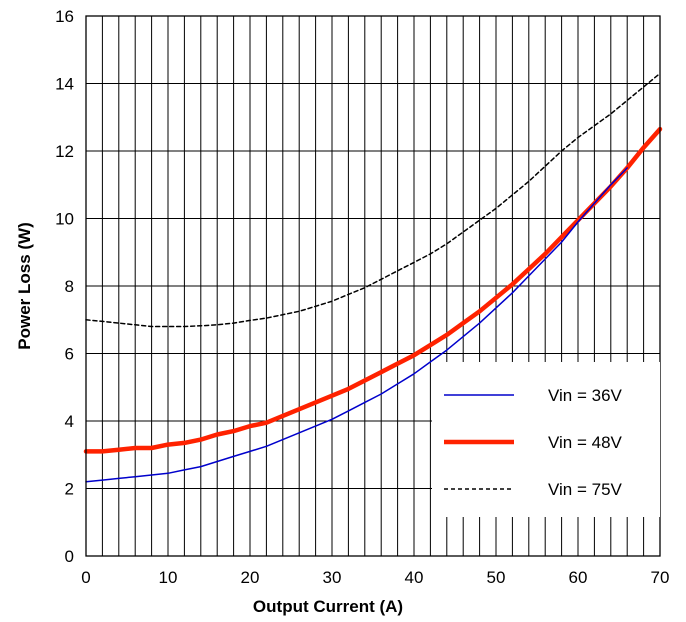 The height and width of the screenshot is (622, 686). What do you see at coordinates (24, 286) in the screenshot?
I see `y-axis-title: Power Loss (W)` at bounding box center [24, 286].